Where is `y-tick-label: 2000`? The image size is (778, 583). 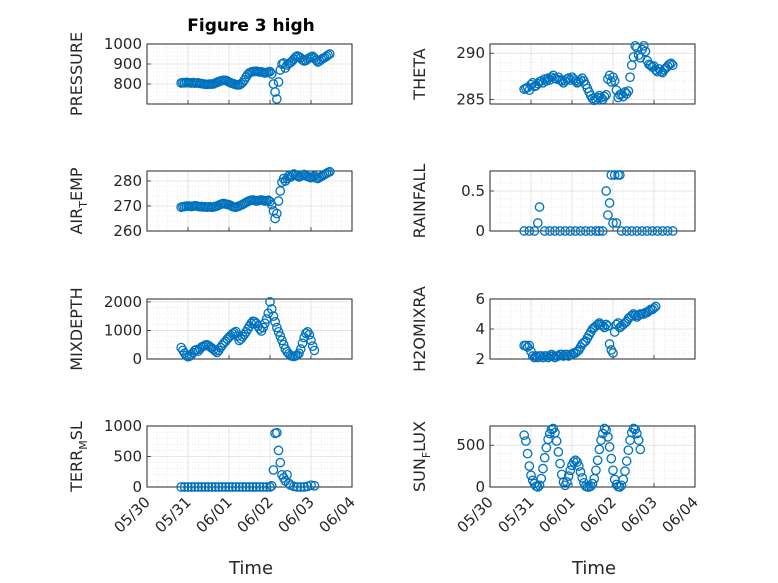
y-tick-label: 2000 is located at coordinates (123, 302).